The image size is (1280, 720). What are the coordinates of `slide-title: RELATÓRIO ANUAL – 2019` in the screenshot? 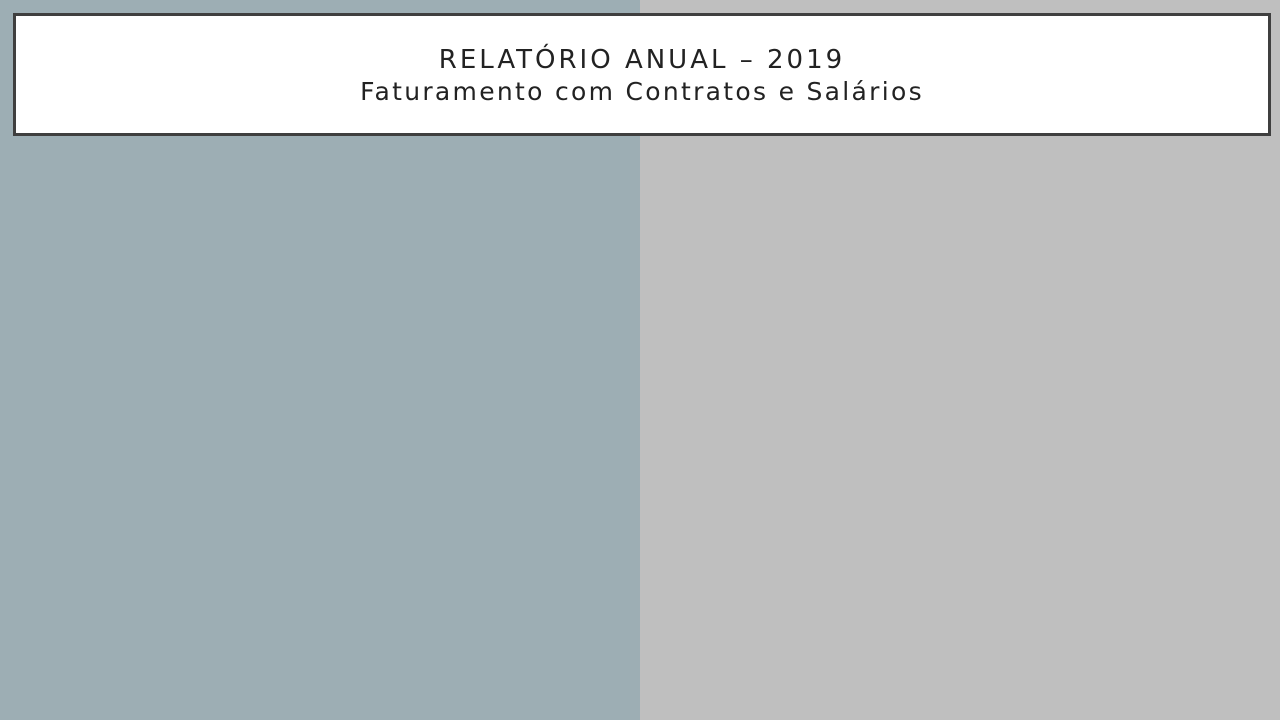 It's located at (642, 59).